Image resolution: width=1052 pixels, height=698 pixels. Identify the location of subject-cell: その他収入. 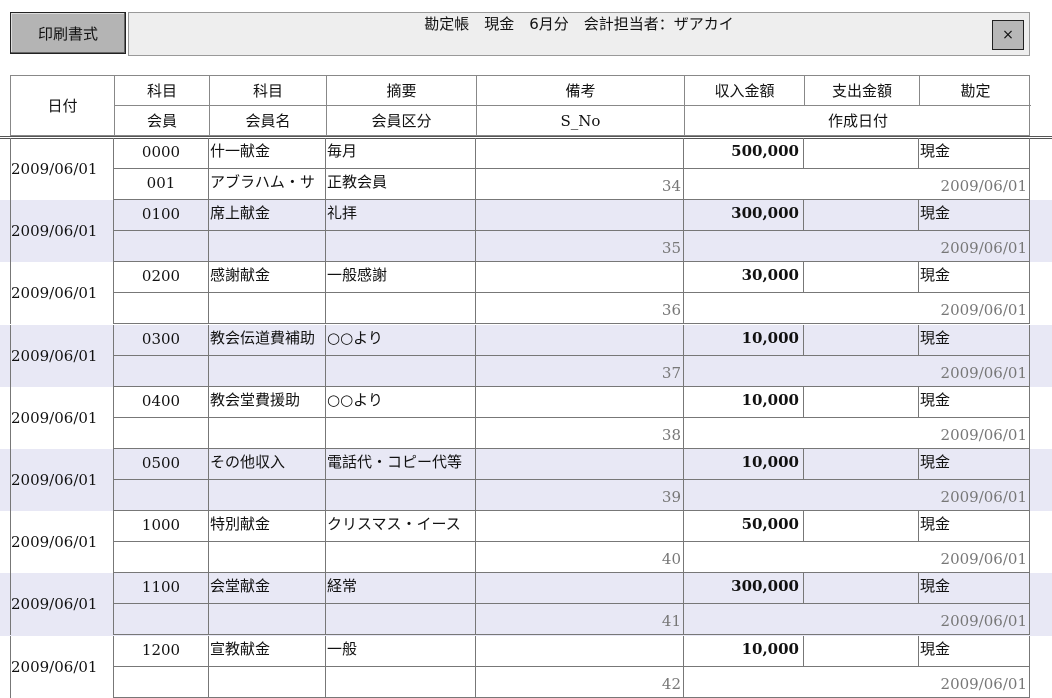
(266, 464).